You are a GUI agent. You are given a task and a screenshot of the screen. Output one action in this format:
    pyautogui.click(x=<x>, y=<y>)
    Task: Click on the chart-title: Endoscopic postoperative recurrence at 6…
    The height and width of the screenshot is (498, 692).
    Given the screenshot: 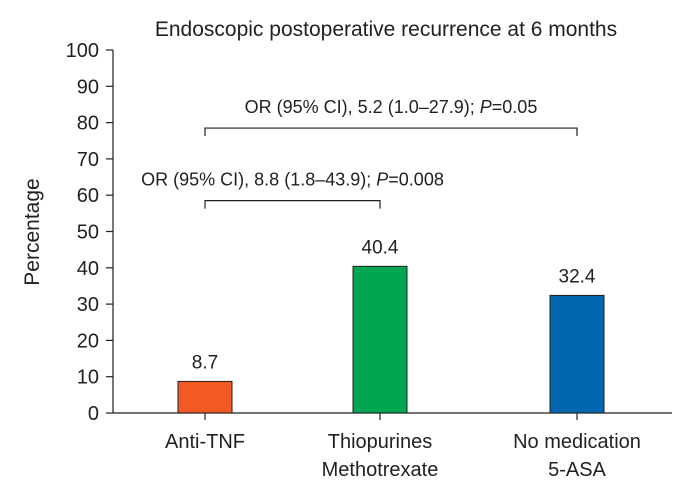 What is the action you would take?
    pyautogui.click(x=386, y=29)
    